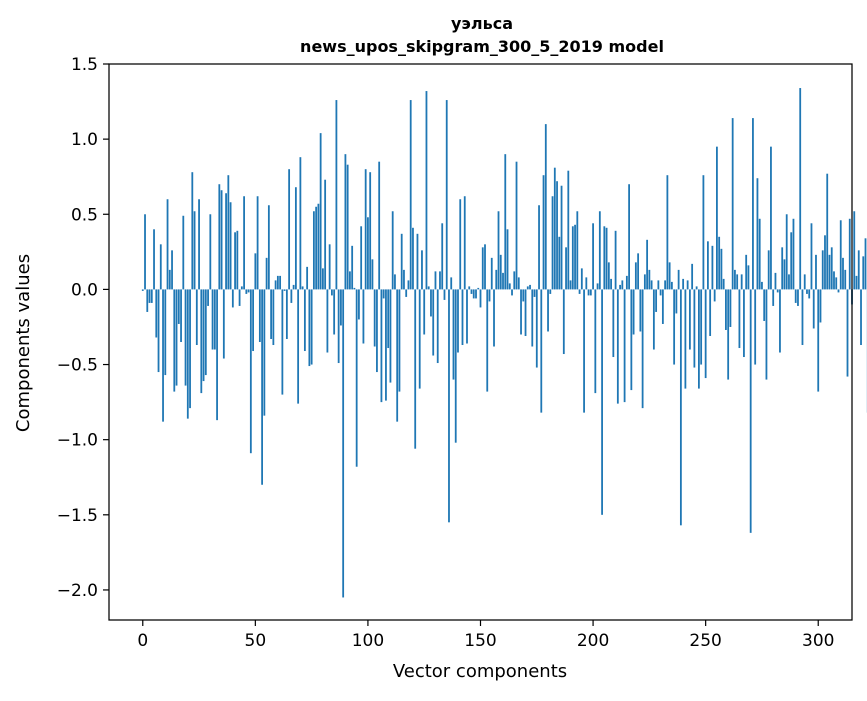 Image resolution: width=867 pixels, height=701 pixels. What do you see at coordinates (480, 641) in the screenshot?
I see `x-tick-label: 150` at bounding box center [480, 641].